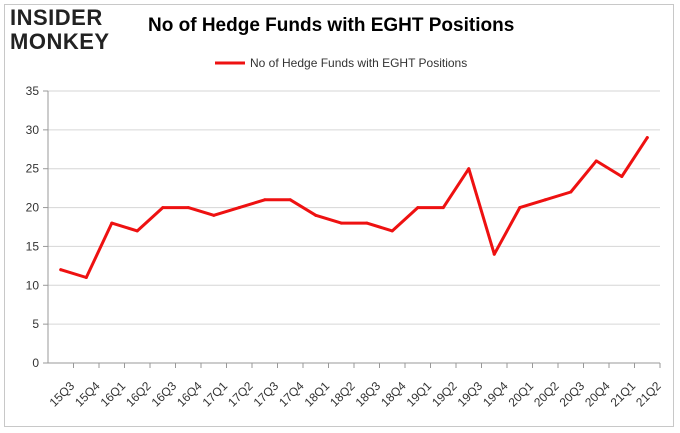 The height and width of the screenshot is (433, 680). What do you see at coordinates (164, 394) in the screenshot?
I see `x-tick-label: 16Q3` at bounding box center [164, 394].